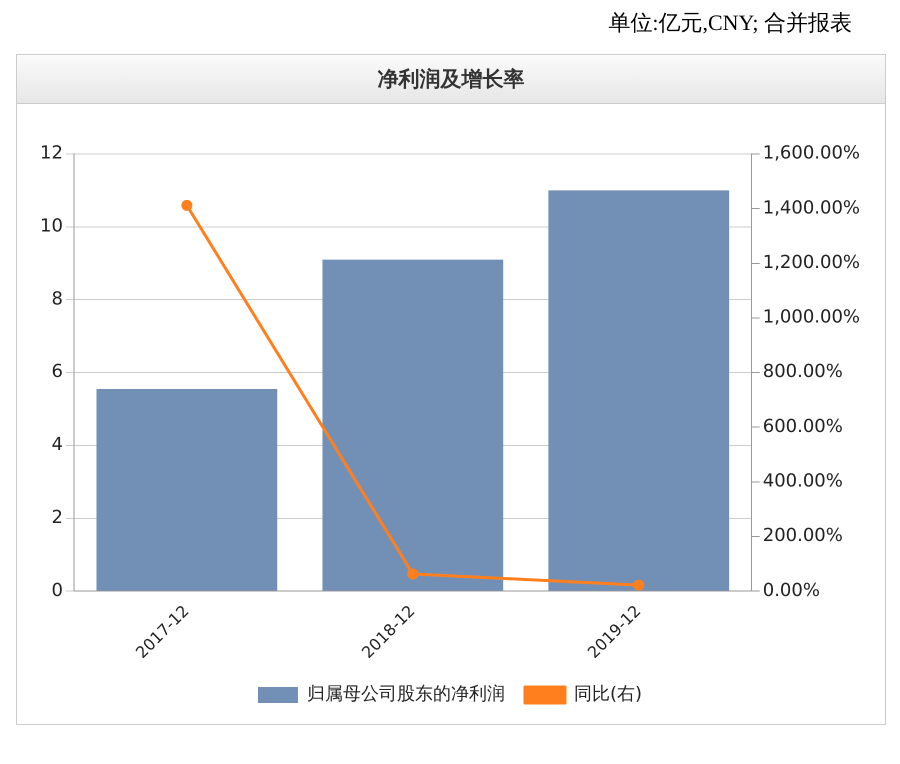  Describe the element at coordinates (802, 371) in the screenshot. I see `y2-tick-label: 800.00%` at that location.